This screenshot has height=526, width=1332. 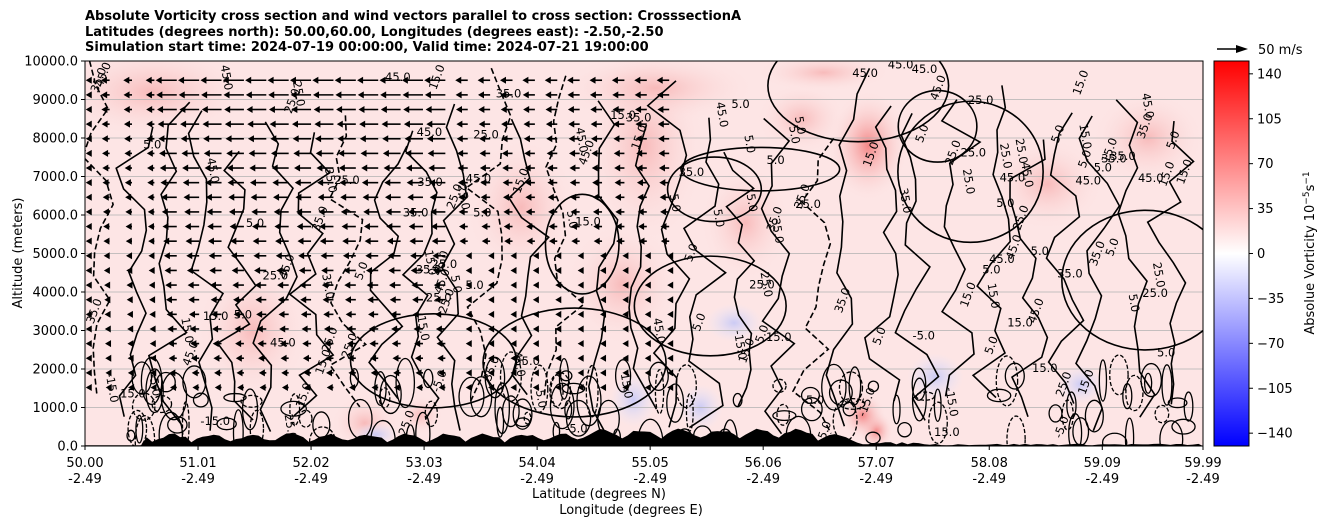 I want to click on x-tick-label-lat: 57.07, so click(x=876, y=463).